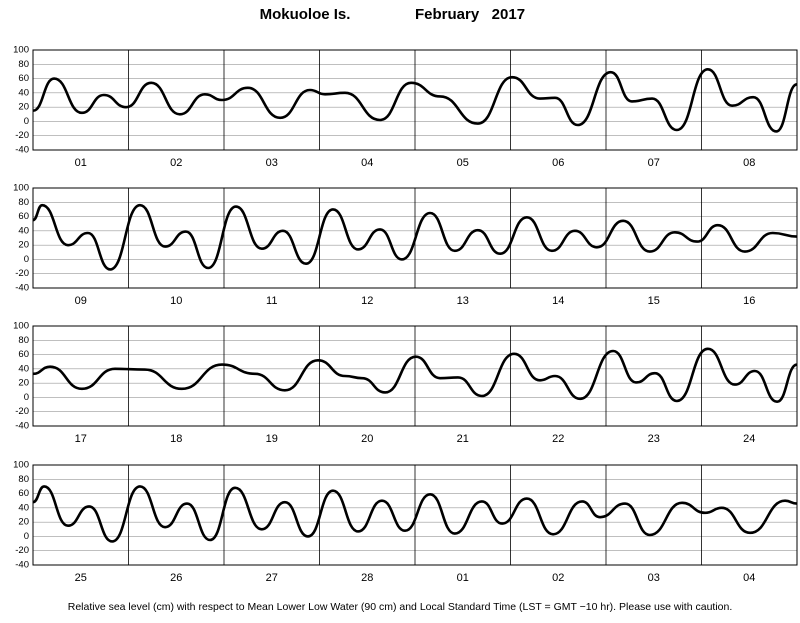 The image size is (800, 623). What do you see at coordinates (305, 14) in the screenshot?
I see `station-title: Mokuoloe Is.` at bounding box center [305, 14].